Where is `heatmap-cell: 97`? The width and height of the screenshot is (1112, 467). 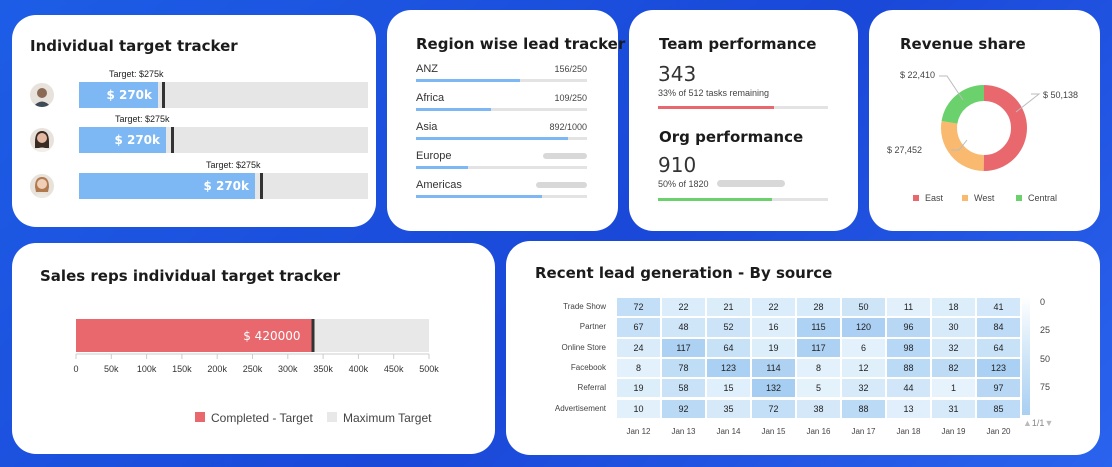 heatmap-cell: 97 is located at coordinates (998, 388).